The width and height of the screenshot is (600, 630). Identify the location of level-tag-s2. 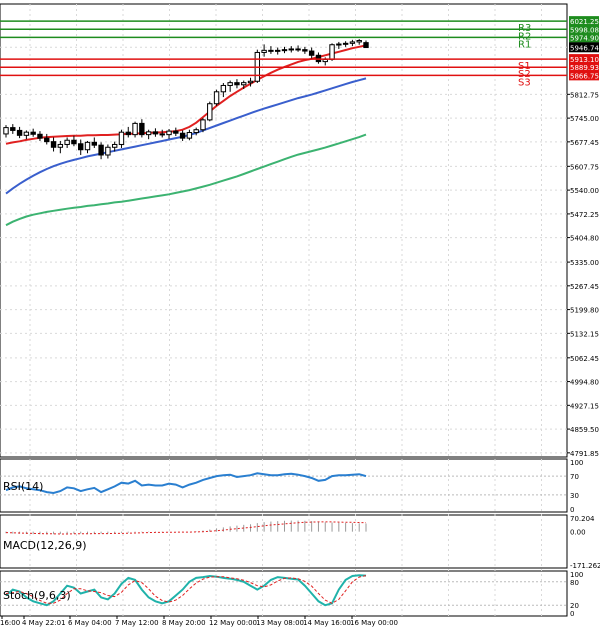
(584, 67).